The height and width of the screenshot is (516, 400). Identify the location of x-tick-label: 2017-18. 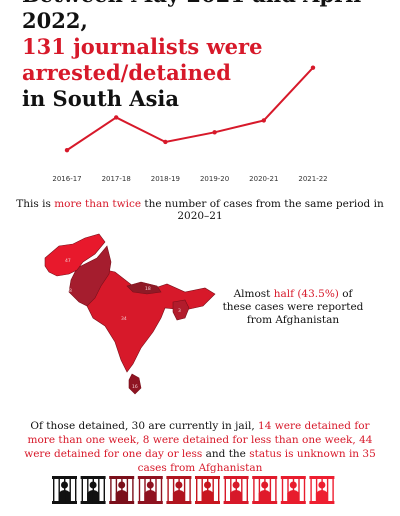
(116, 179).